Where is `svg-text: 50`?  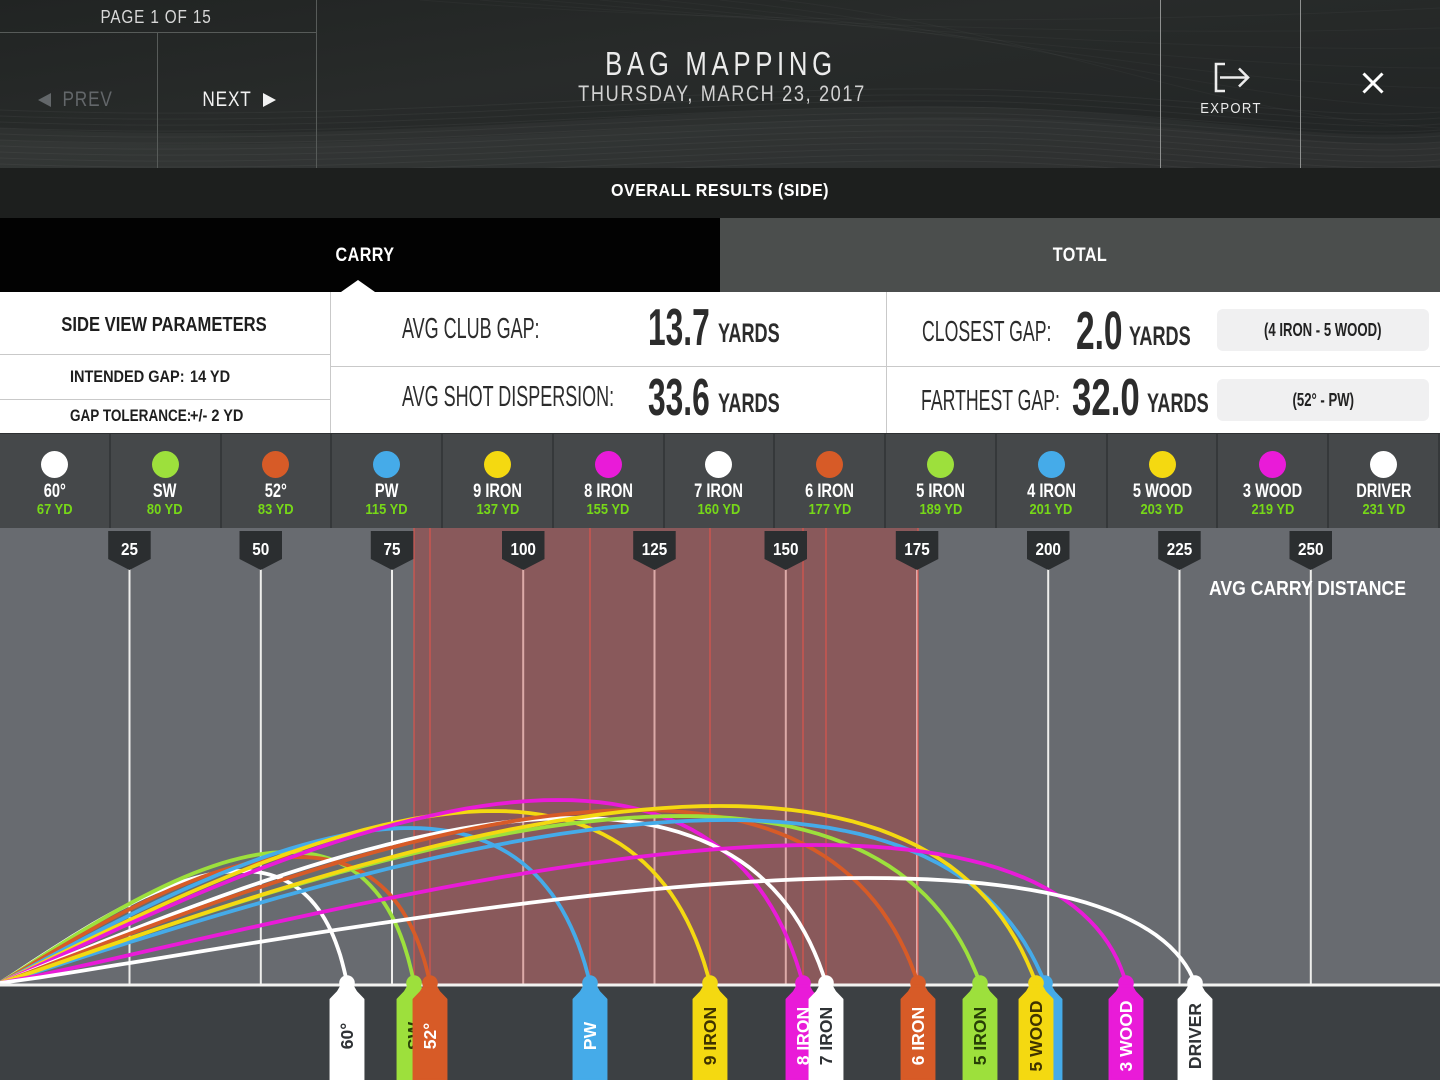
svg-text: 50 is located at coordinates (260, 549).